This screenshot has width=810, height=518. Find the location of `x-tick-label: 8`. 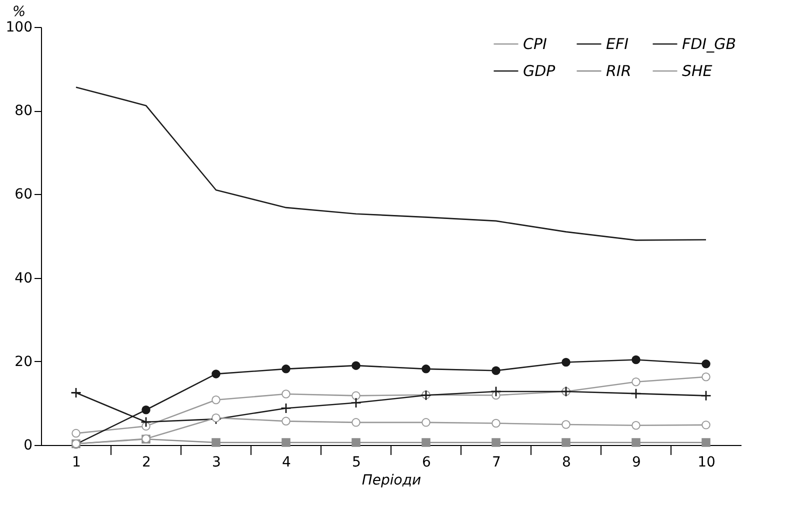

x-tick-label: 8 is located at coordinates (566, 462).